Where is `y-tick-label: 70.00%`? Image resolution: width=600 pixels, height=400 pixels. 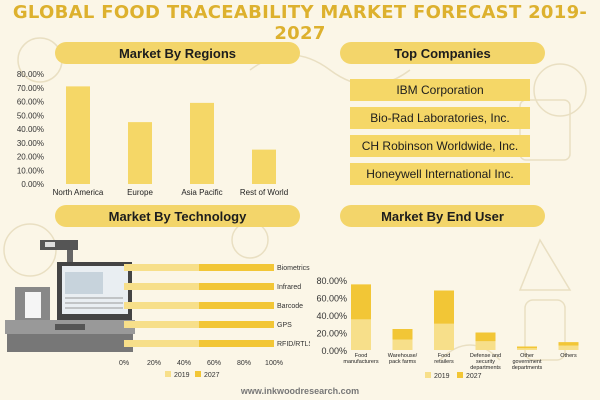 y-tick-label: 70.00% is located at coordinates (30, 88).